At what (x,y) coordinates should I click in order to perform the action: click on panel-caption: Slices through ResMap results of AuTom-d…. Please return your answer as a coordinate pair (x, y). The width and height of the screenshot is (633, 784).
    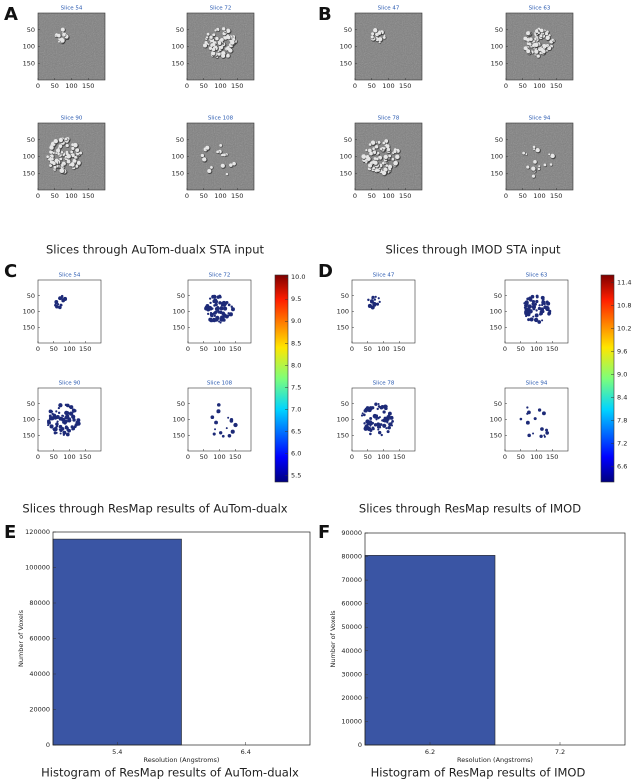
    Looking at the image, I should click on (154, 509).